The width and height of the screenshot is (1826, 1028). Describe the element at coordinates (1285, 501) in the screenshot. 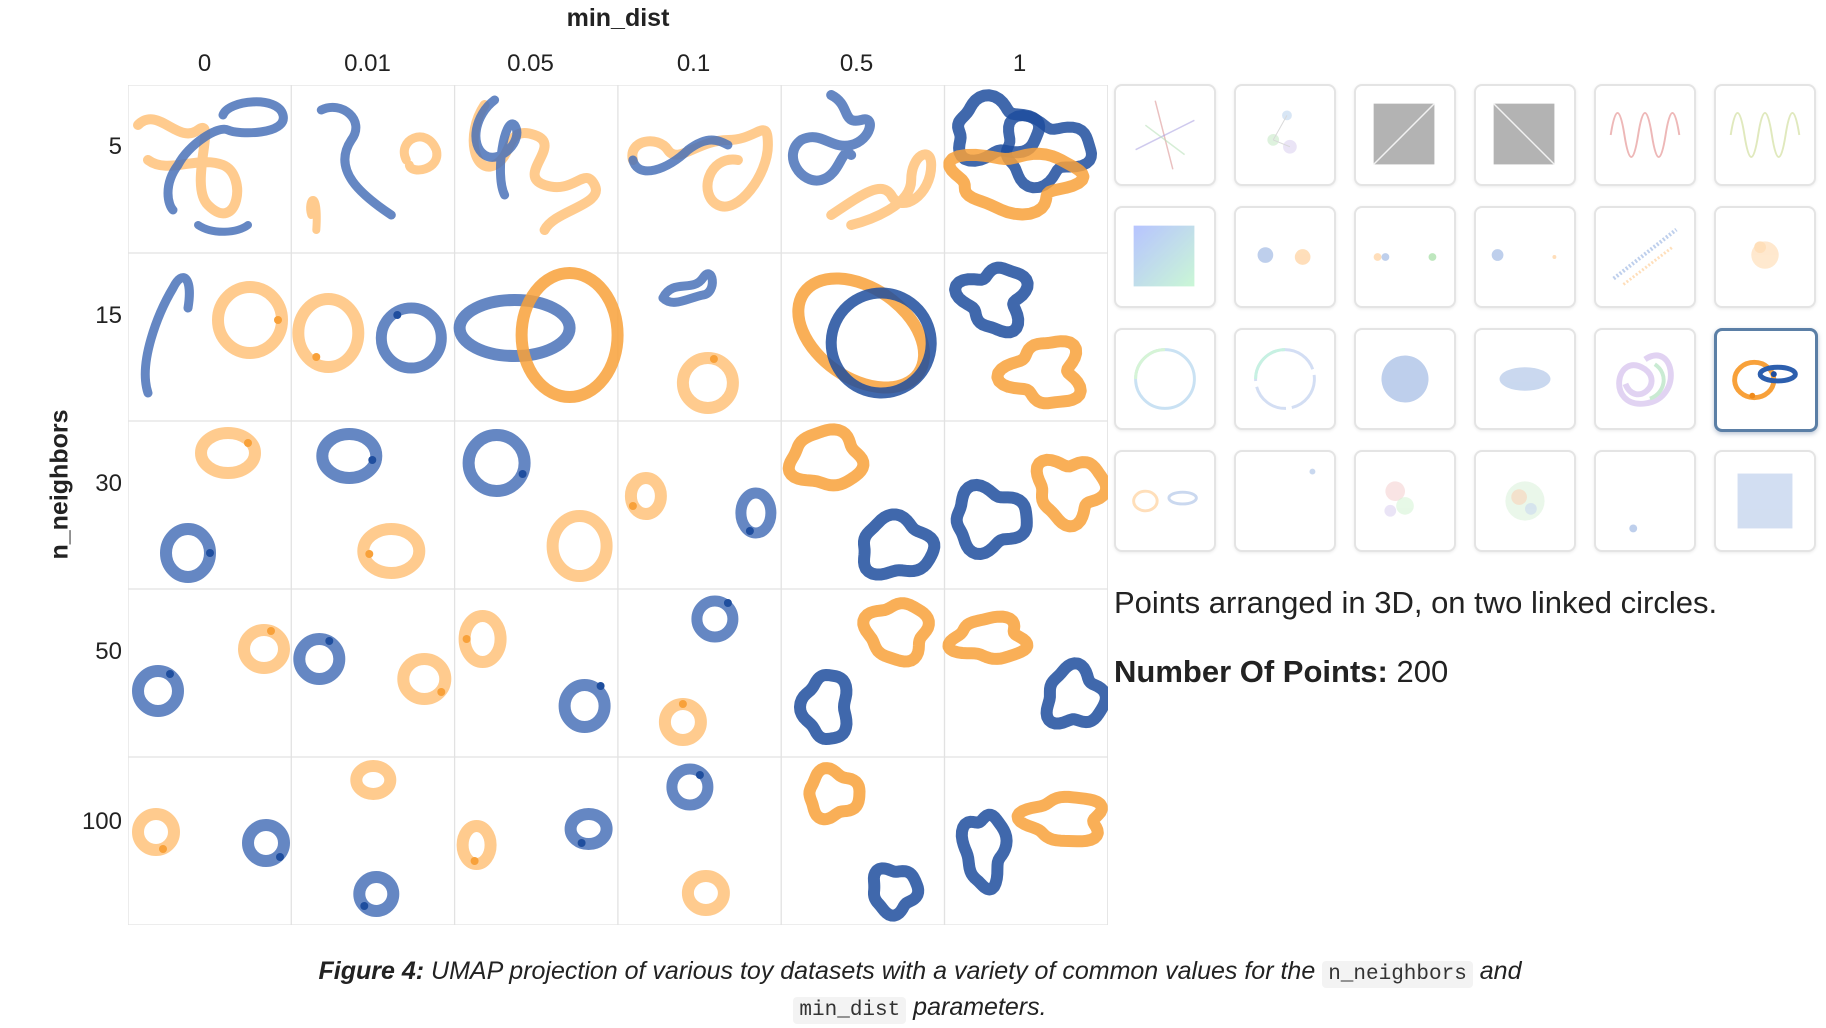

I see `sparse-points-icon` at that location.